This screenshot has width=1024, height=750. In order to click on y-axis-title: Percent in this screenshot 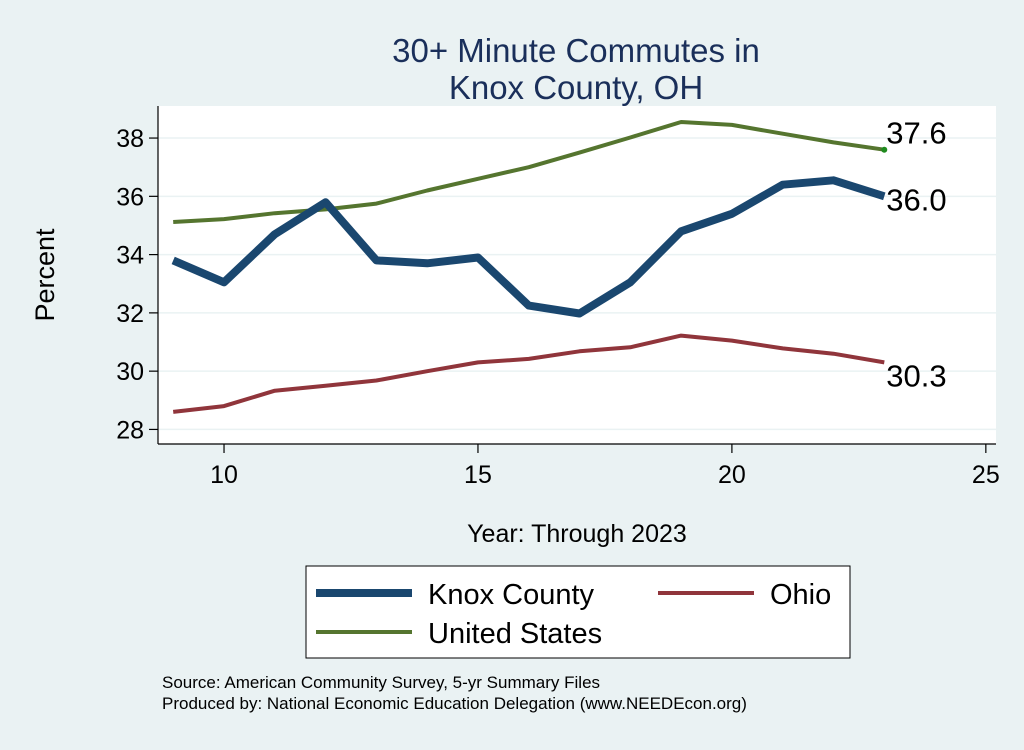, I will do `click(45, 275)`.